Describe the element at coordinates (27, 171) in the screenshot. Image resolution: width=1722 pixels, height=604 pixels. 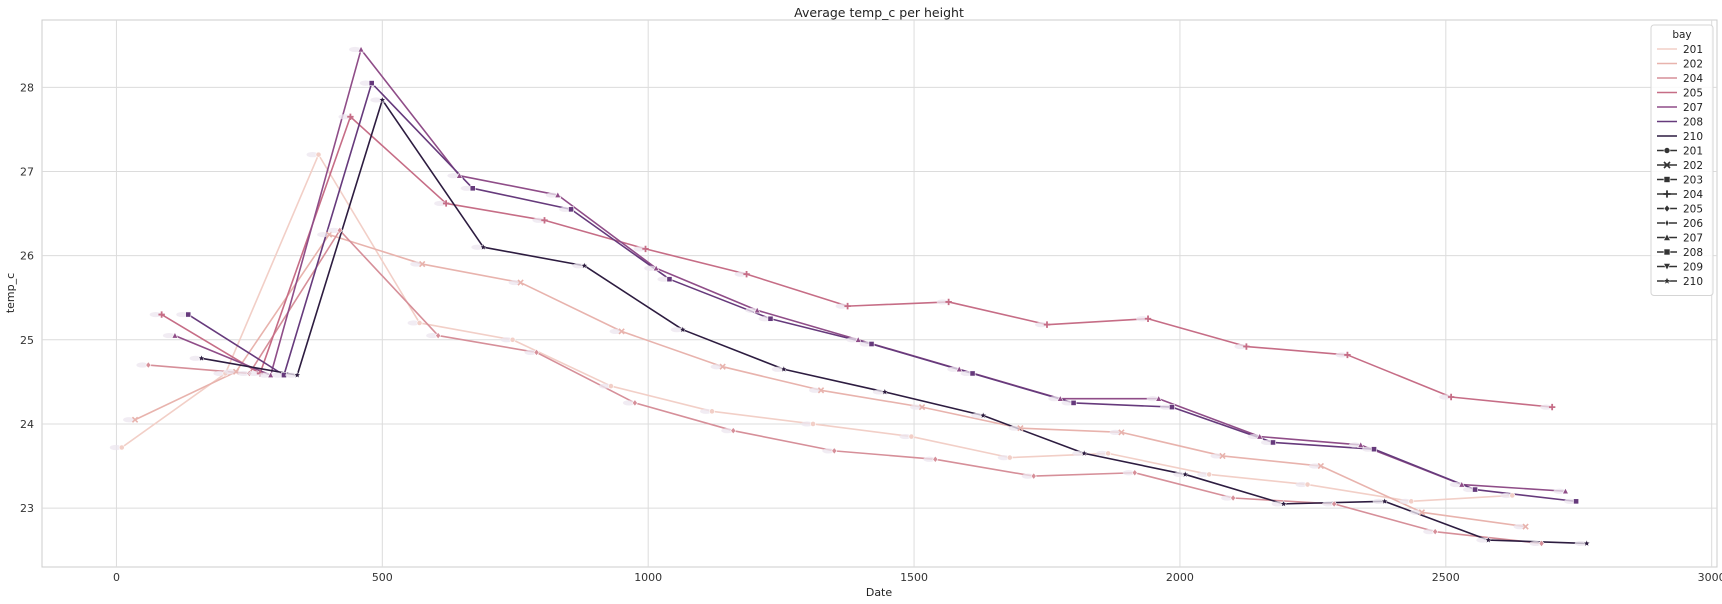
I see `y-tick-label: 27` at that location.